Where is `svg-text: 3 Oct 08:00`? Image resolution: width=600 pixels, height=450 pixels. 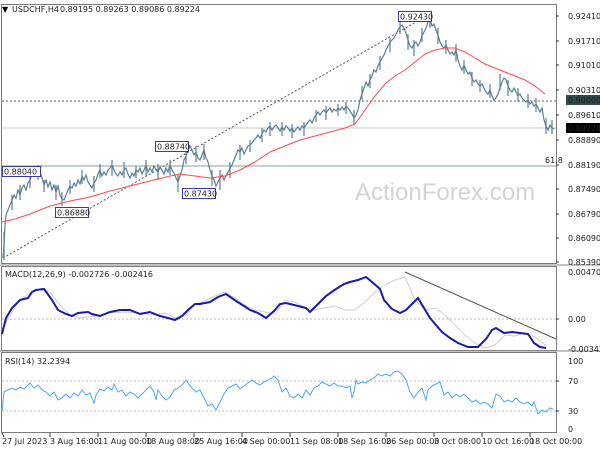
svg-text: 3 Oct 08:00 is located at coordinates (457, 441).